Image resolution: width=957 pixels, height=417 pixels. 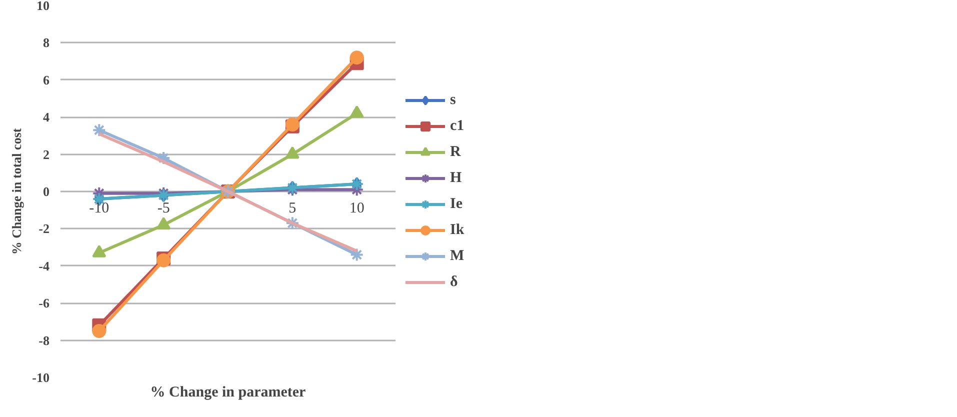 I want to click on y-tick-label: -2, so click(x=44, y=228).